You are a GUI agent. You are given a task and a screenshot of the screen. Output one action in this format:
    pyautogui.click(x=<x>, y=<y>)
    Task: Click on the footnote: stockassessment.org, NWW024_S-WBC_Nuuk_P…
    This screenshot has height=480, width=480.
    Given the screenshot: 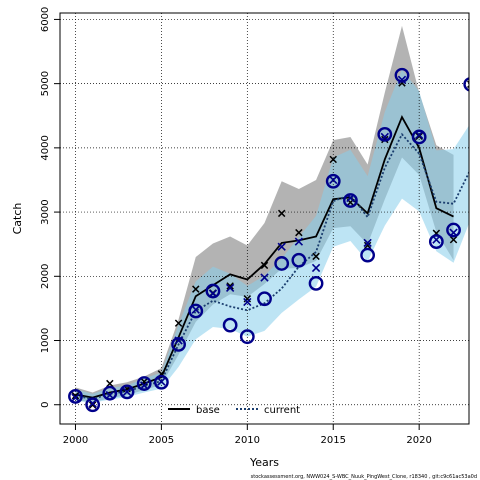 What is the action you would take?
    pyautogui.click(x=364, y=477)
    